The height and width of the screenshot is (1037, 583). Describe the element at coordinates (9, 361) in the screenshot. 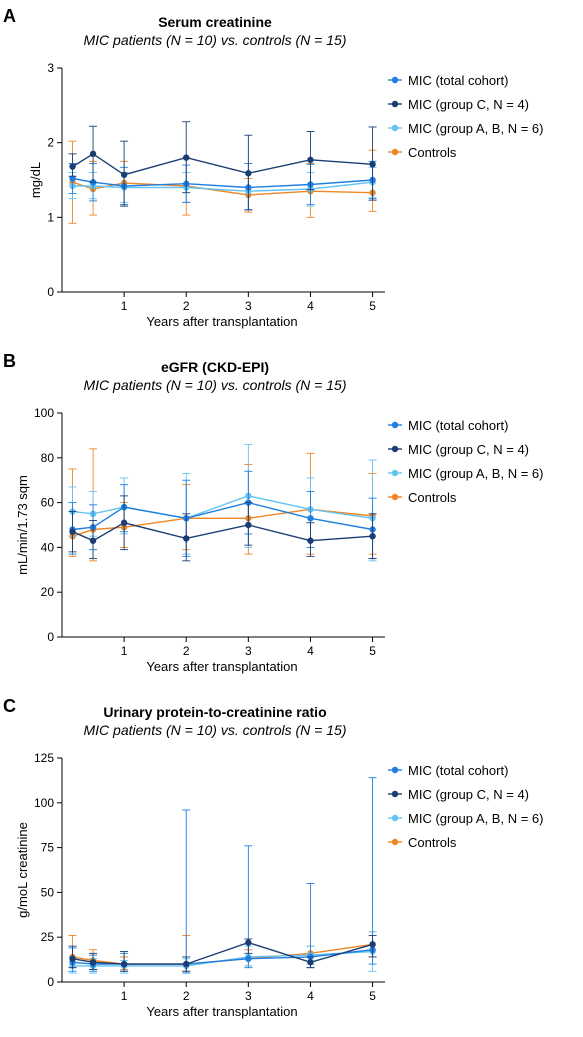

I see `panel-letter-b: B` at that location.